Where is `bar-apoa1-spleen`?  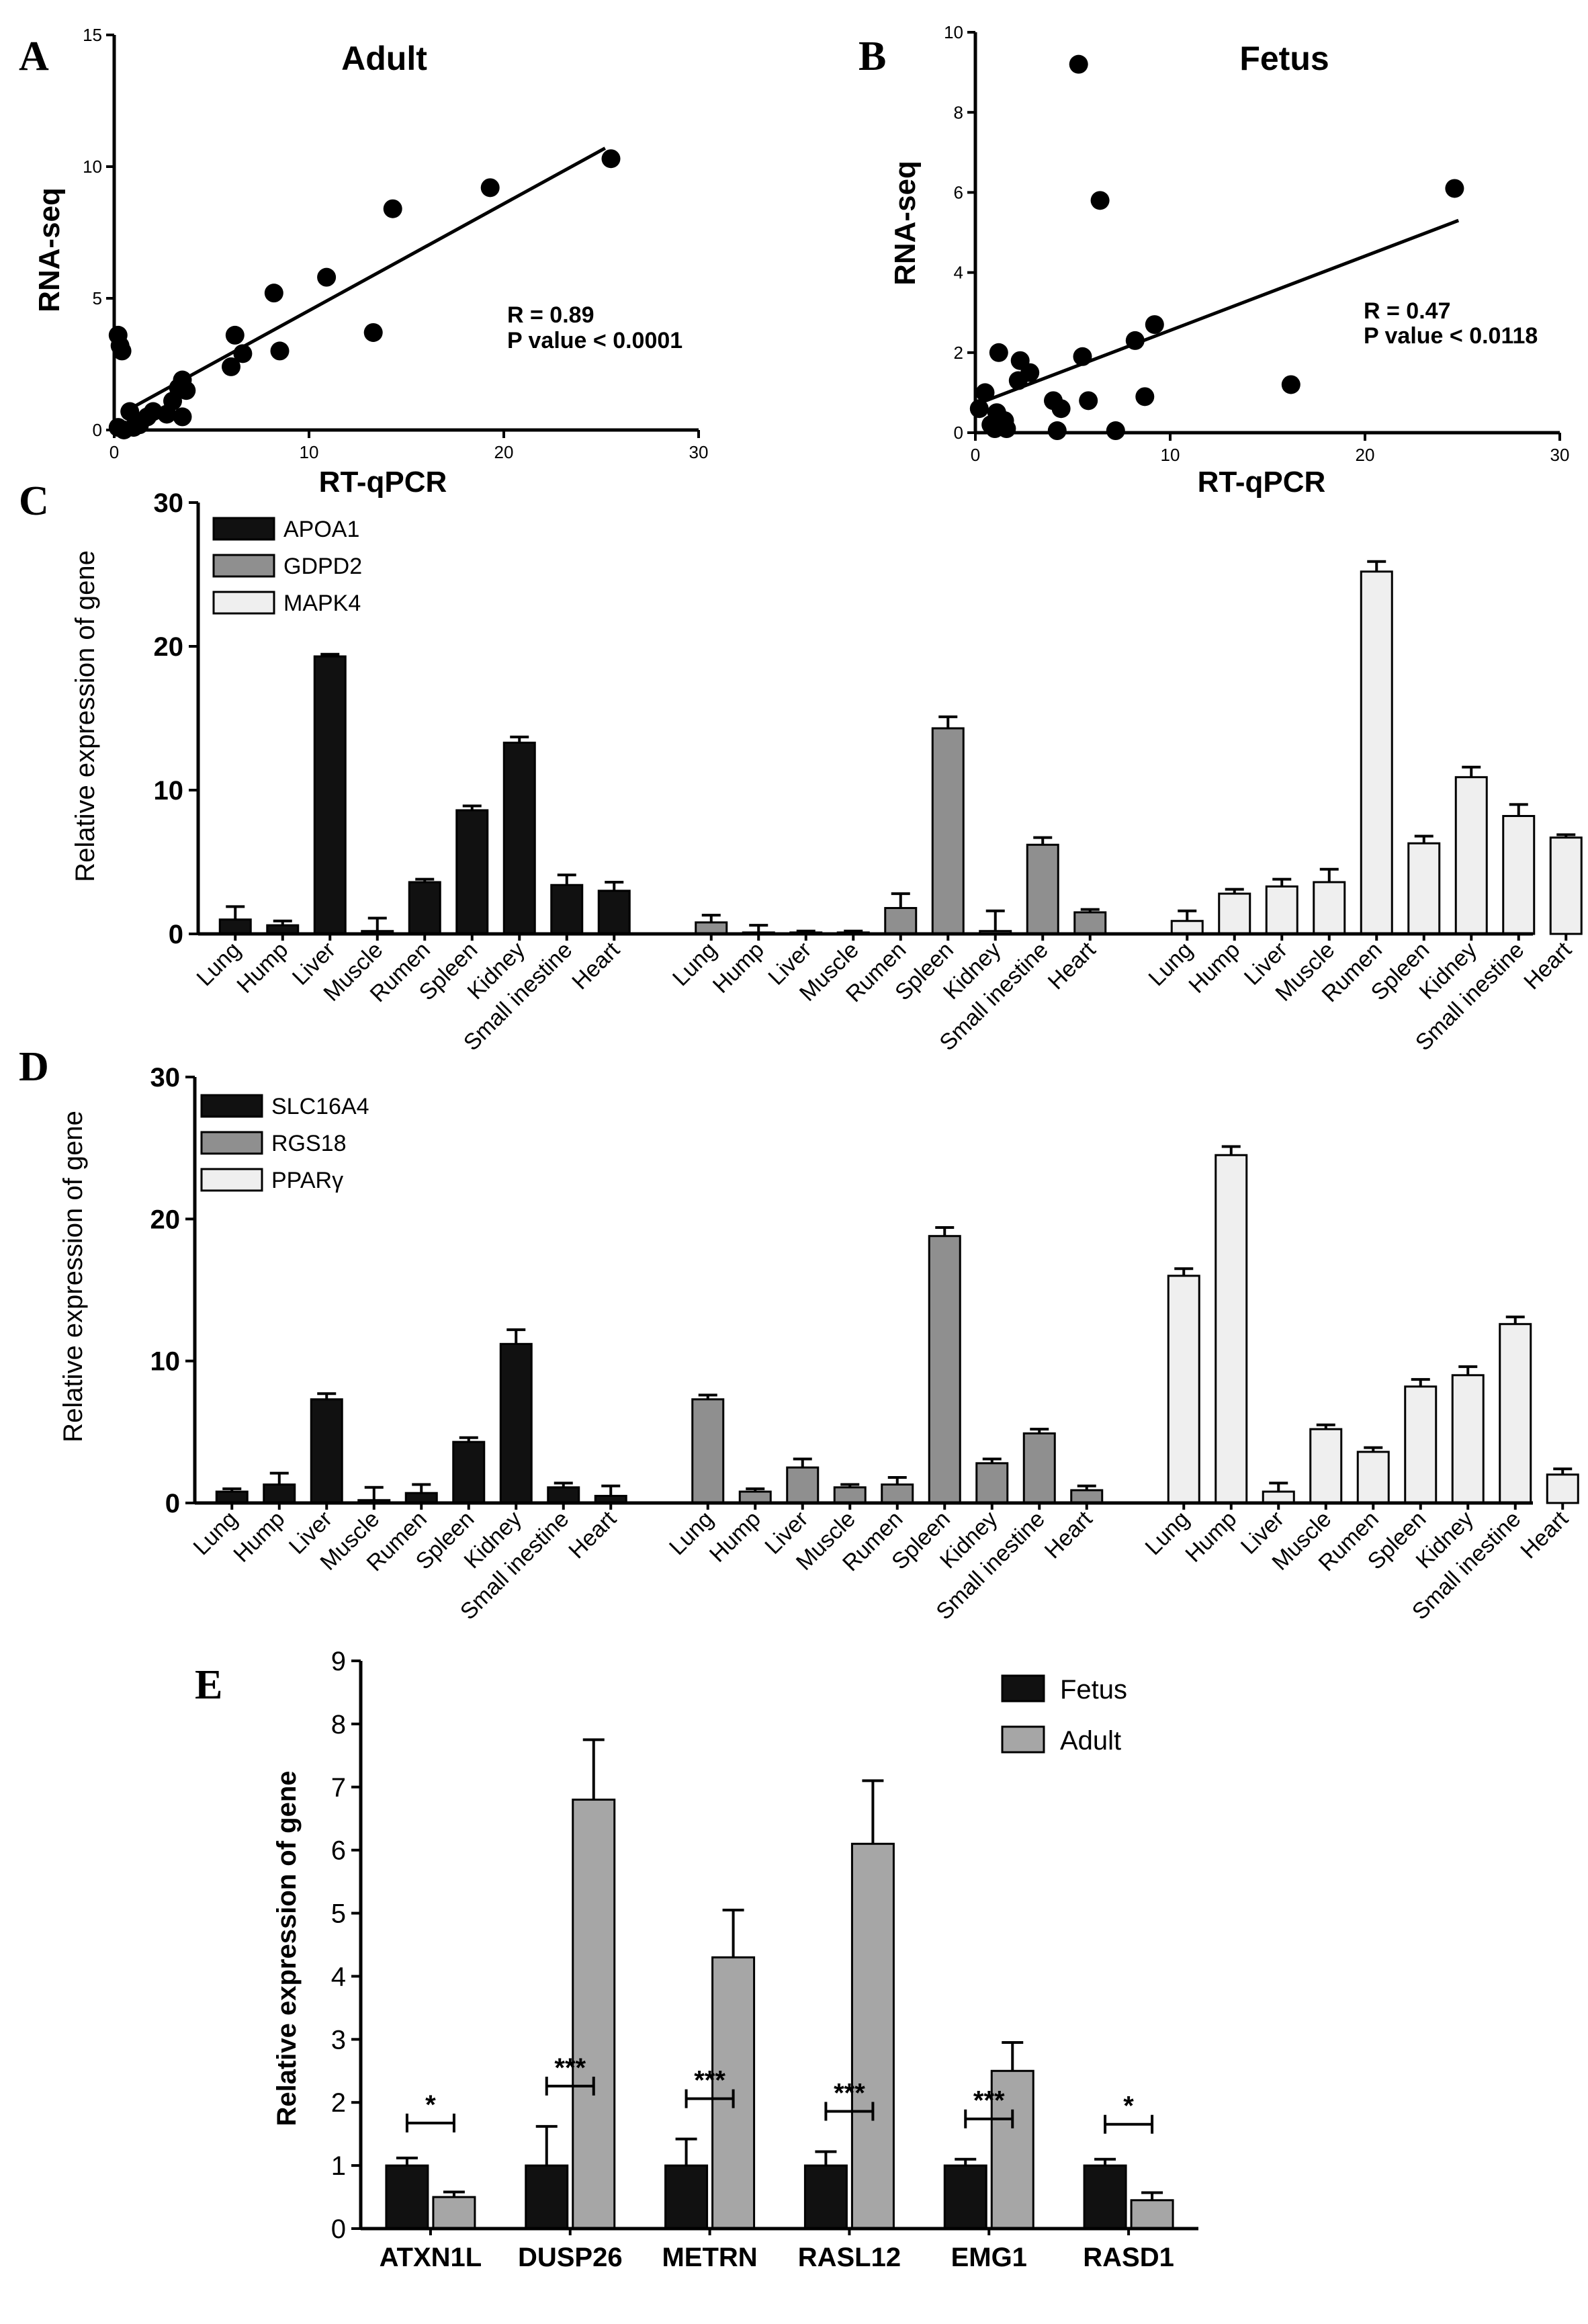 bar-apoa1-spleen is located at coordinates (472, 872).